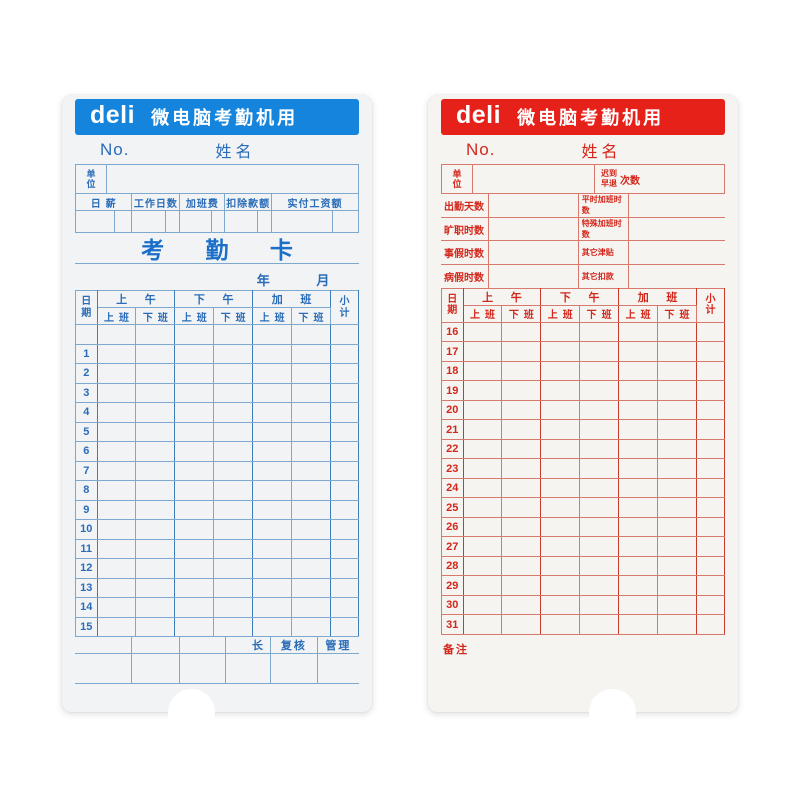 Image resolution: width=800 pixels, height=800 pixels. Describe the element at coordinates (86, 607) in the screenshot. I see `date-cell: 14` at that location.